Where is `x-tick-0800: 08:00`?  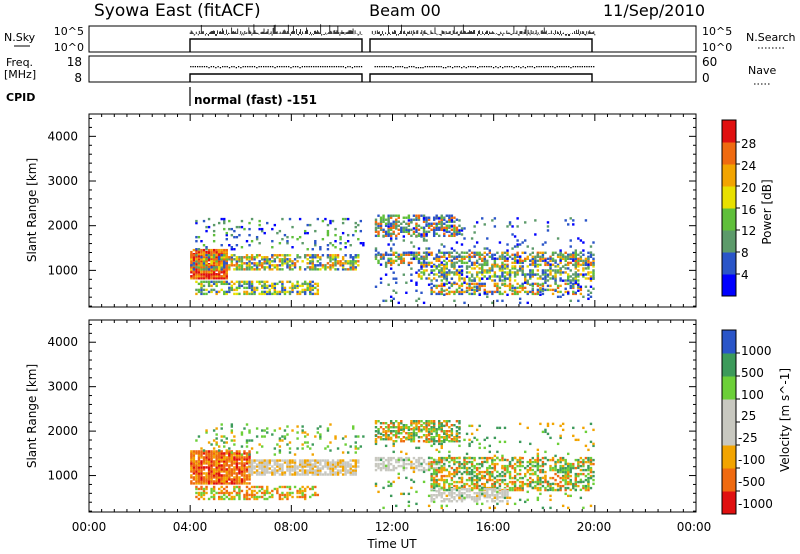 x-tick-0800: 08:00 is located at coordinates (291, 527).